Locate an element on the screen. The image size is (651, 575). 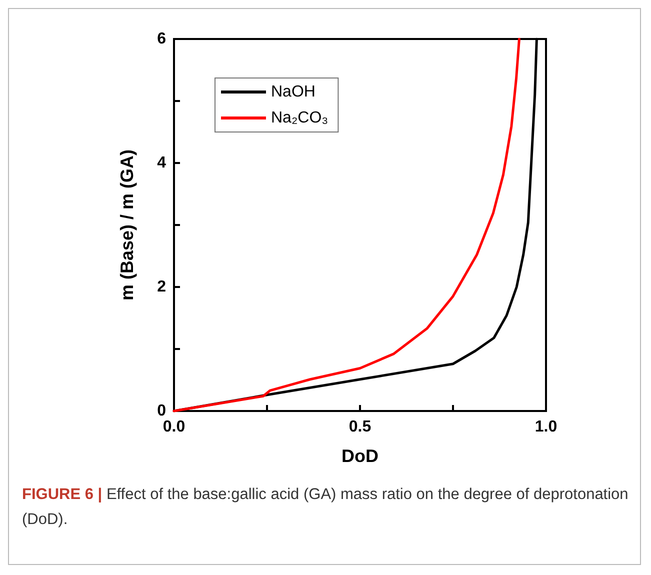
x-axis-title: DoD is located at coordinates (360, 456).